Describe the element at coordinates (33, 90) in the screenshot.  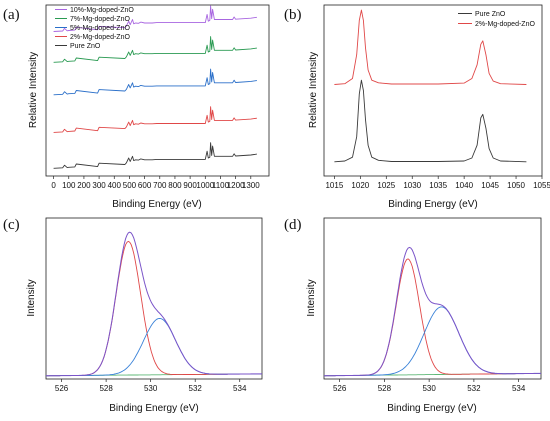
I see `panel-a-y-label: Relative Intensity` at that location.